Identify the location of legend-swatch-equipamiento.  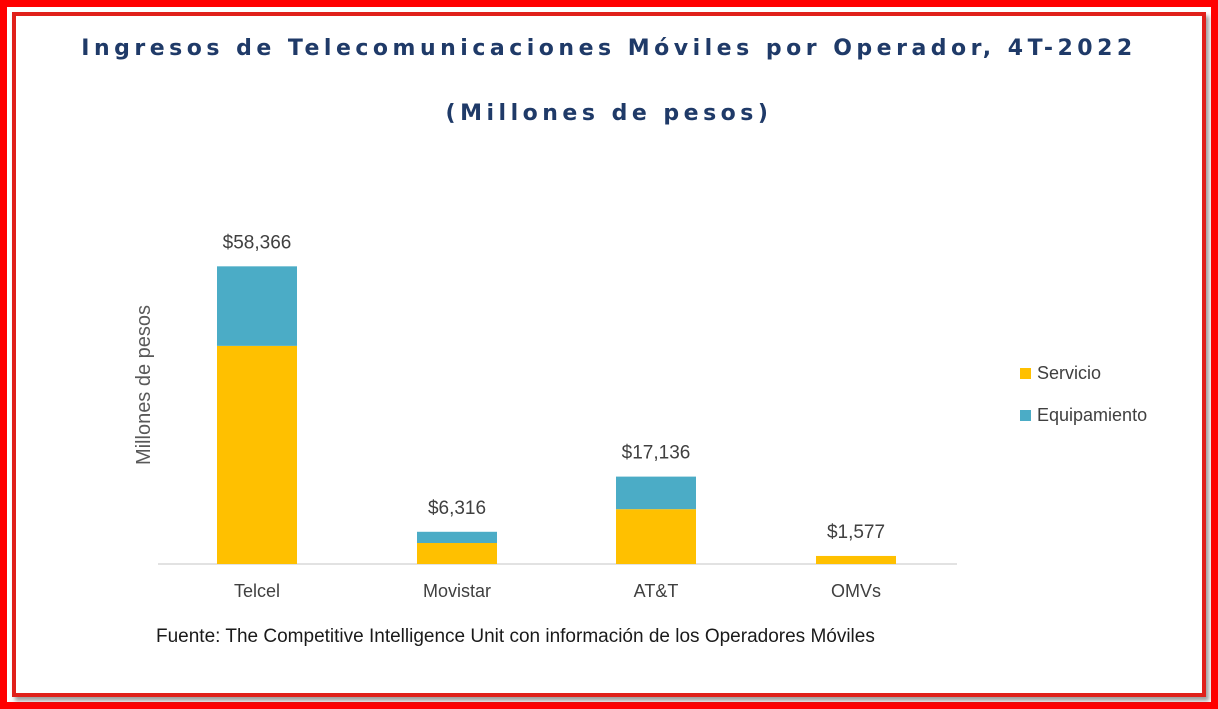
(1025, 415).